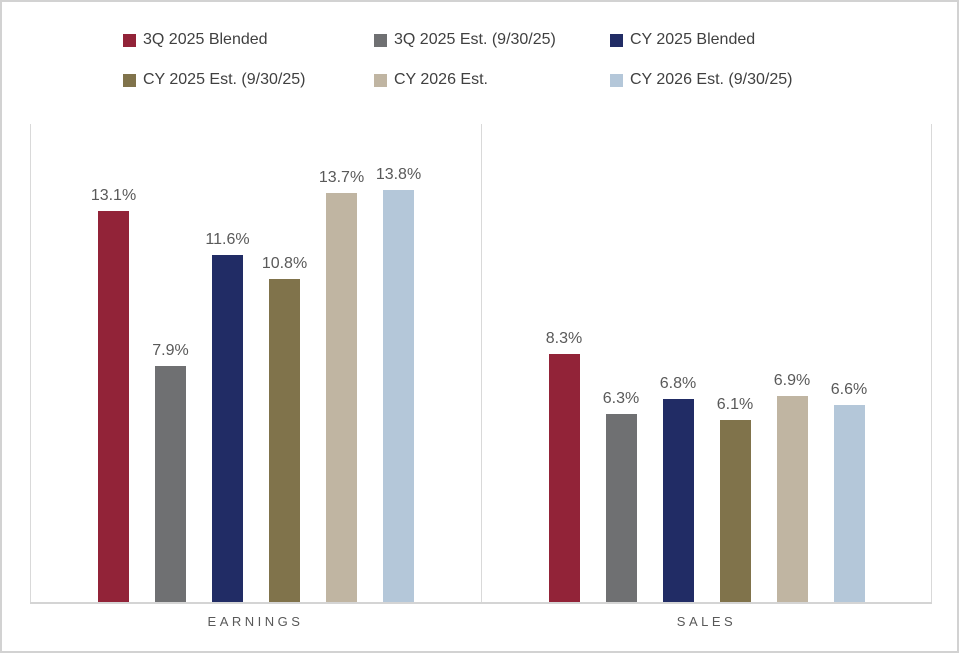 This screenshot has width=959, height=653. I want to click on legend-label: CY 2026 Est., so click(441, 79).